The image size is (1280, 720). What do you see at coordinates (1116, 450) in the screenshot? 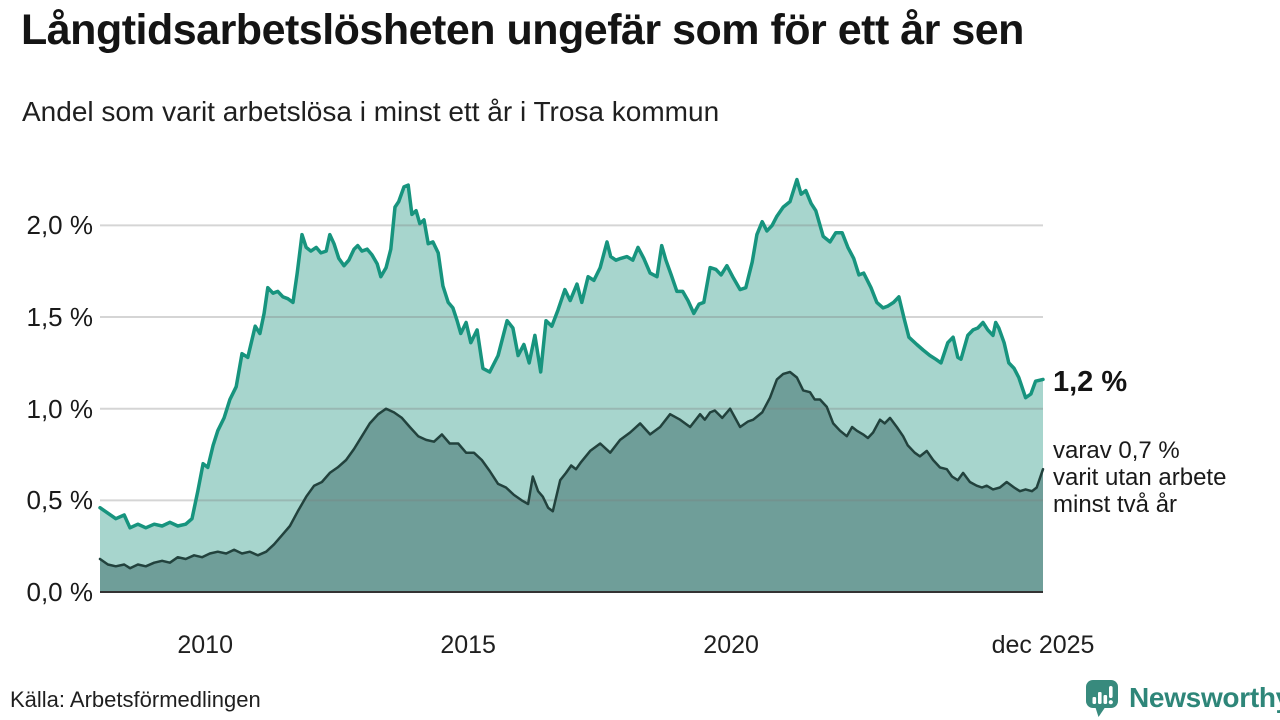
I see `end-sub-line1: varav 0,7 %` at bounding box center [1116, 450].